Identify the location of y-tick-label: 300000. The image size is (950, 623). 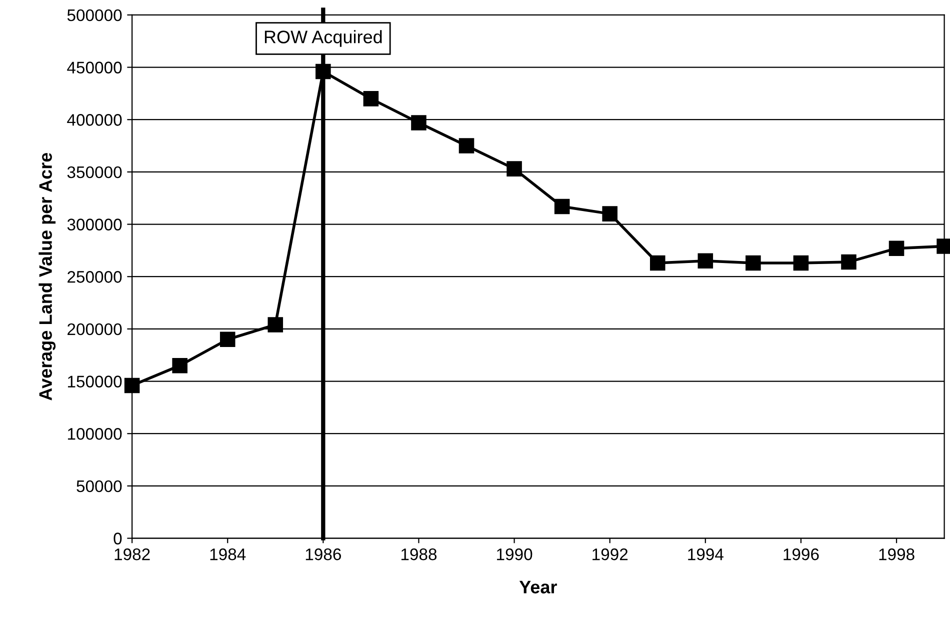
(94, 224).